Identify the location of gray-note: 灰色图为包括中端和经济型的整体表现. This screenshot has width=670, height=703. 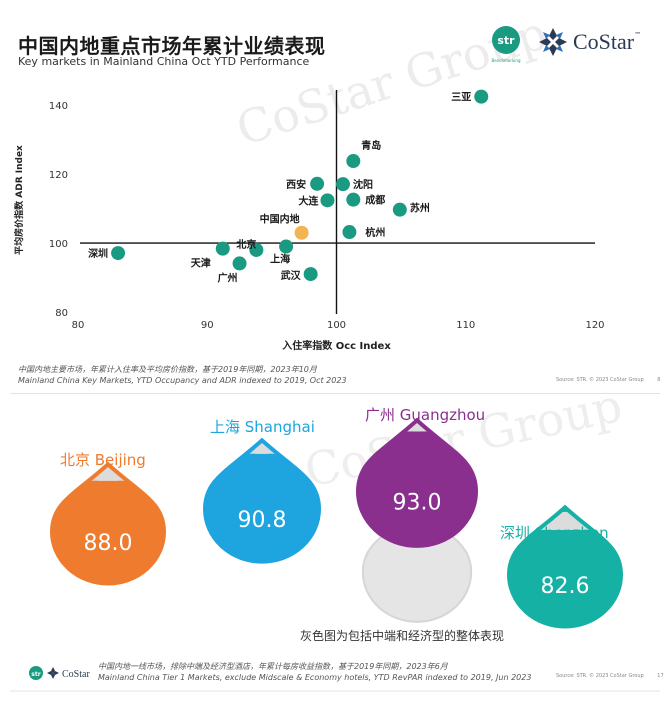
(402, 636).